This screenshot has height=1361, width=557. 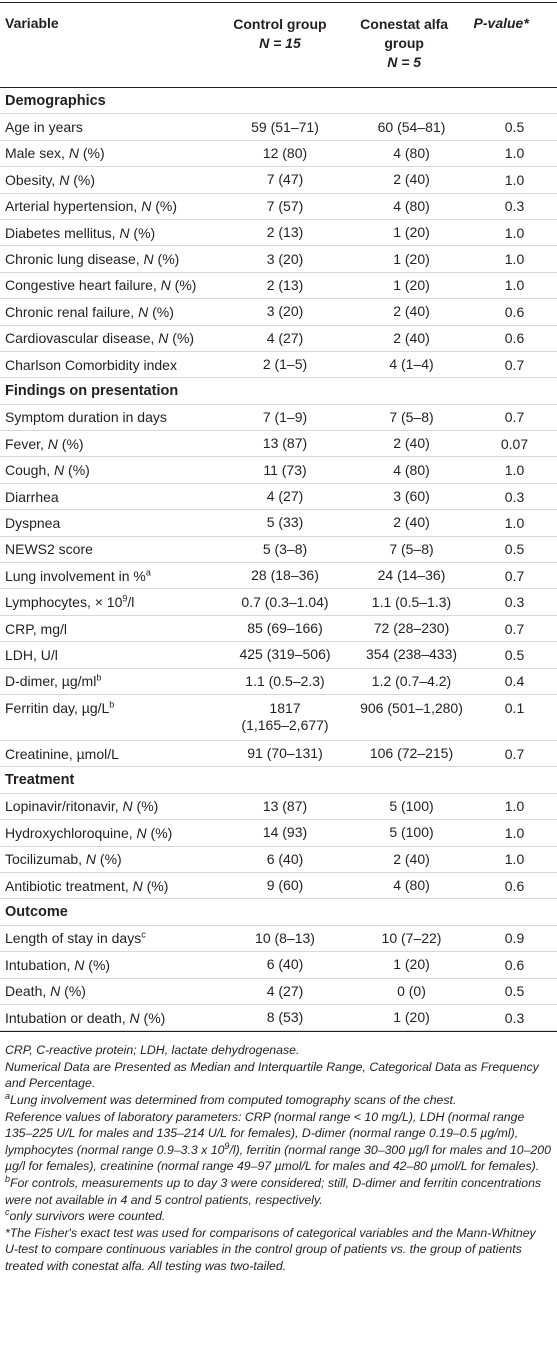 What do you see at coordinates (411, 707) in the screenshot?
I see `conestat-value: 906 (501–1,280)` at bounding box center [411, 707].